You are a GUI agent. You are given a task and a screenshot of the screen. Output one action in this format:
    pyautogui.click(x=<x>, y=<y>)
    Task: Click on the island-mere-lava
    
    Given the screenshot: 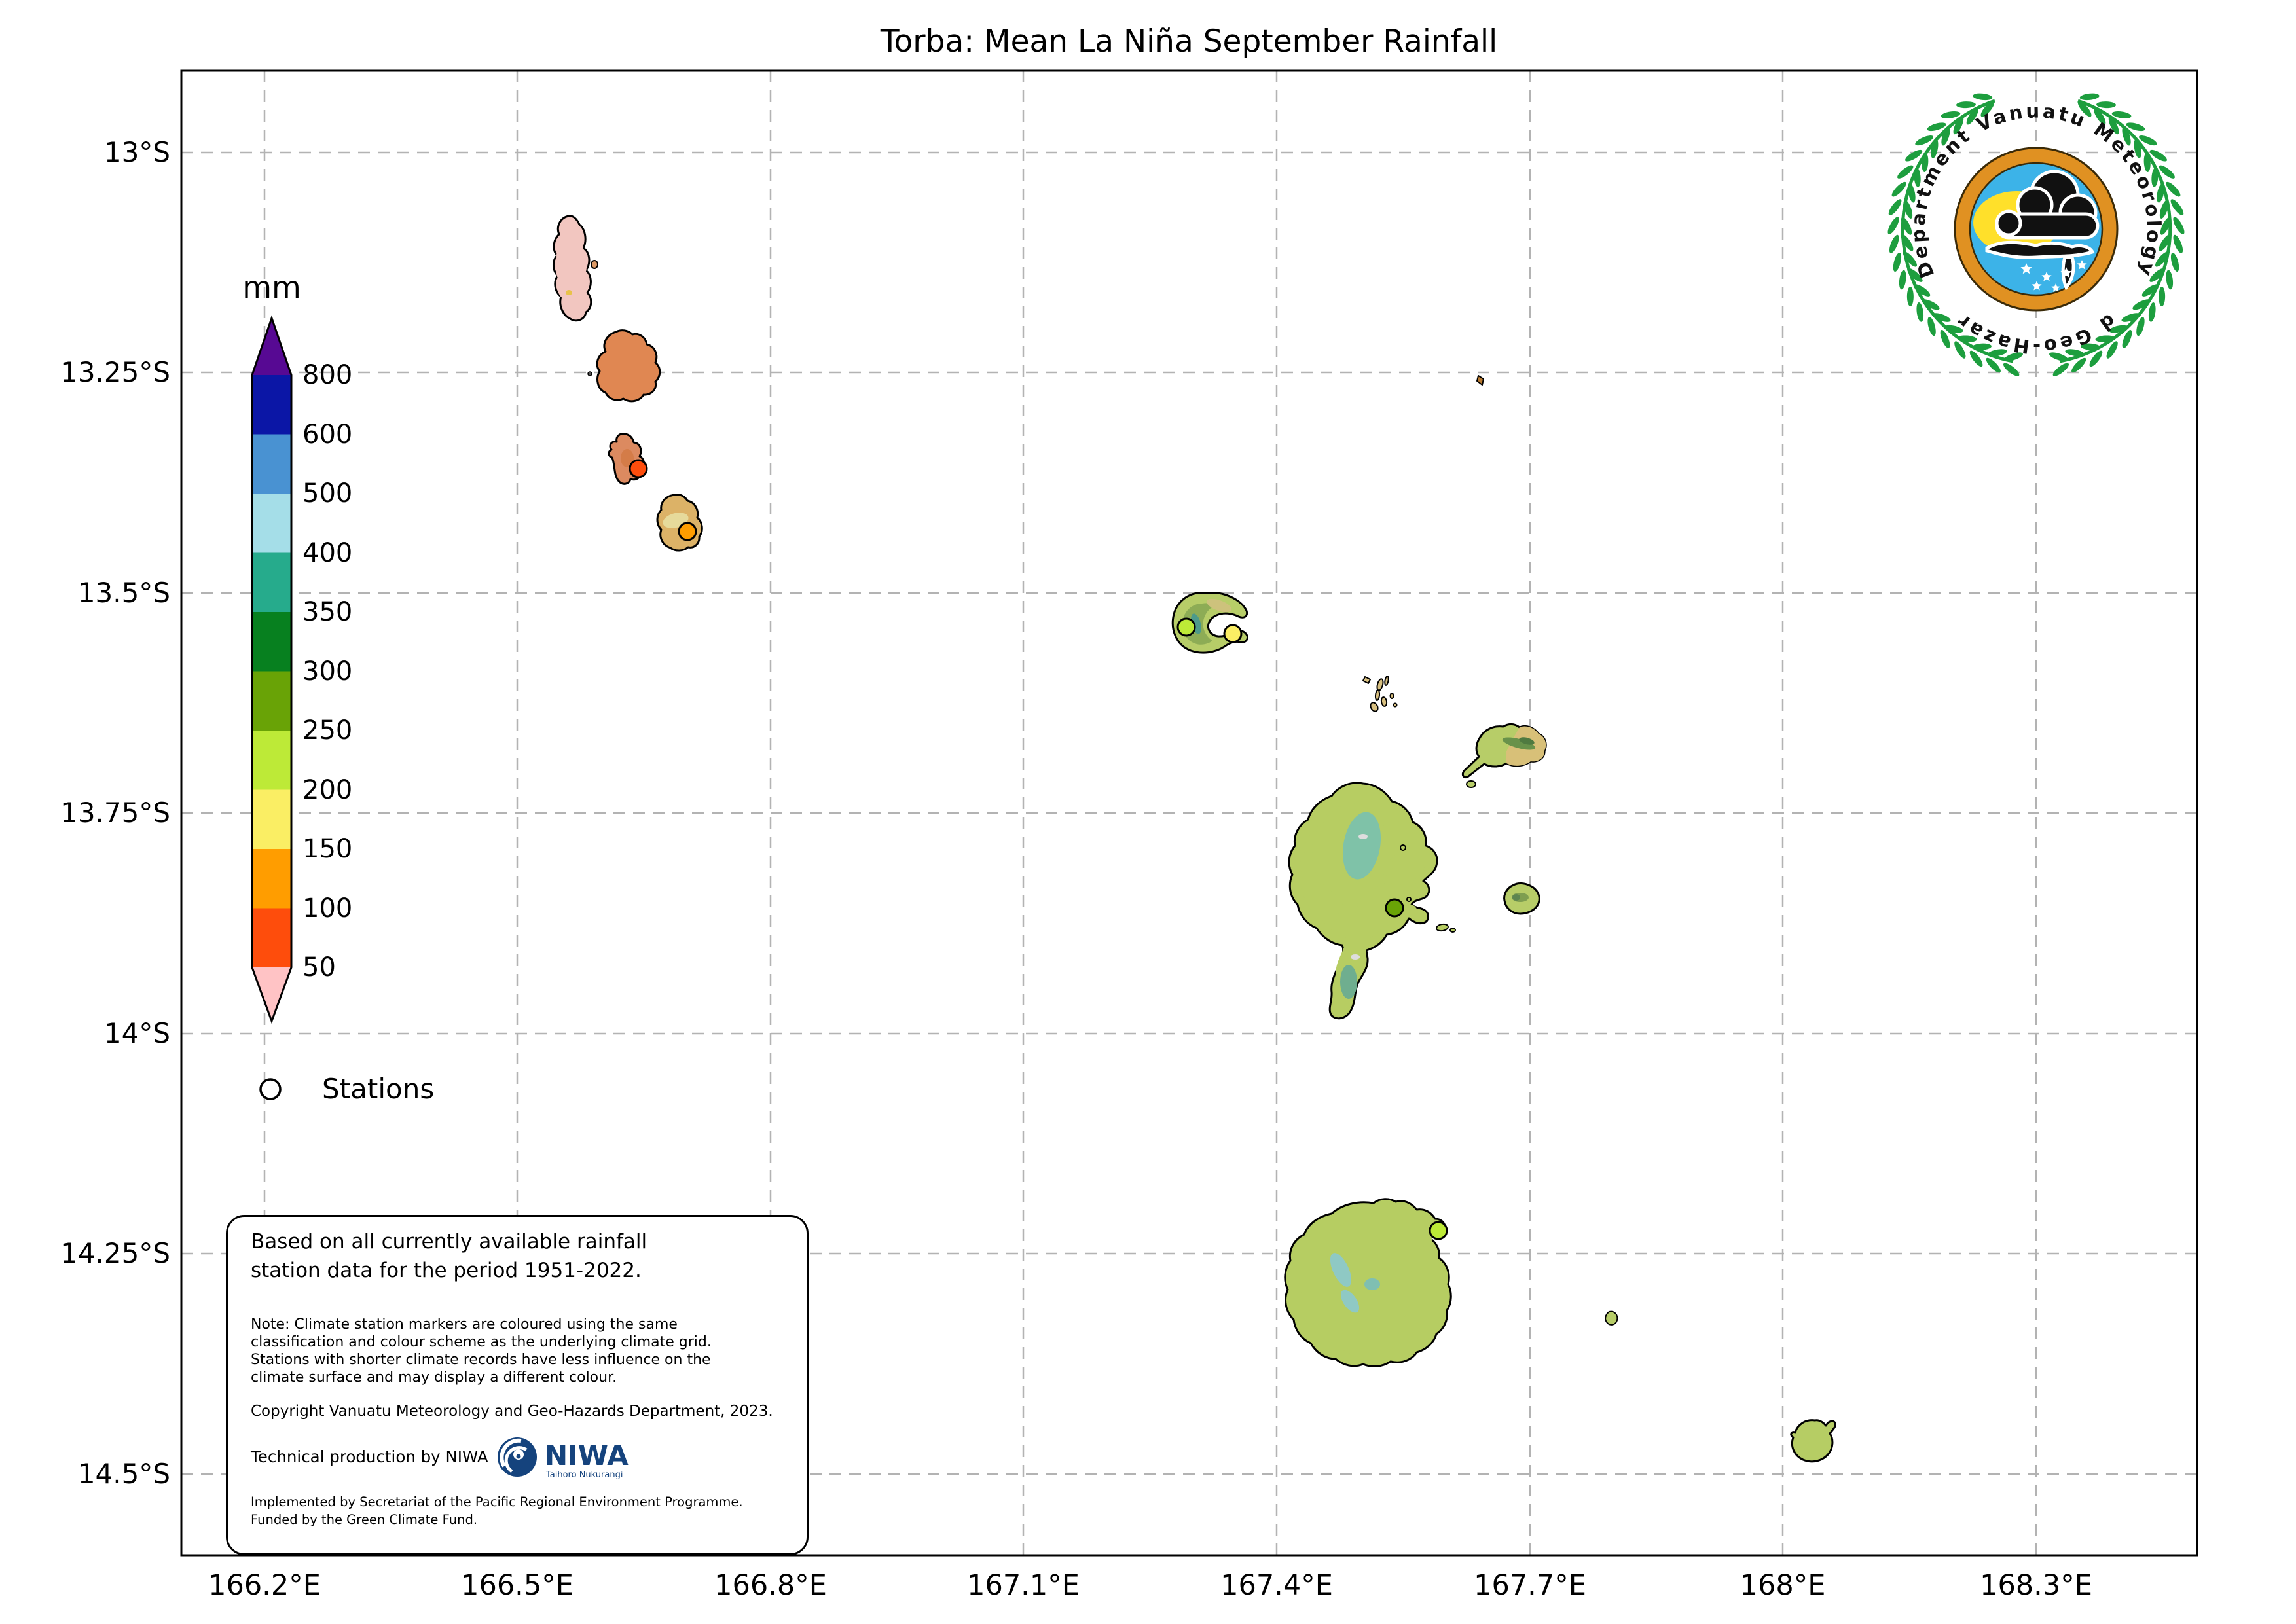 What is the action you would take?
    pyautogui.click(x=1813, y=1441)
    